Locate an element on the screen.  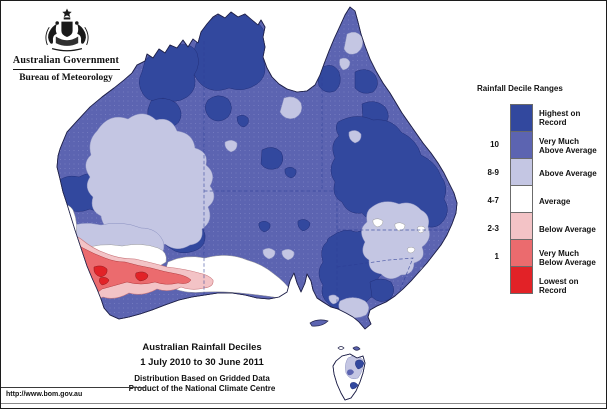
legend-swatch-column is located at coordinates (521, 199).